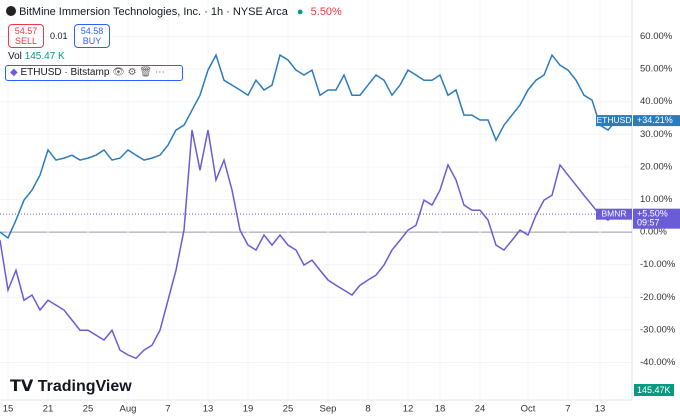 This screenshot has height=417, width=680. What do you see at coordinates (15, 56) in the screenshot?
I see `vol-label: Vol` at bounding box center [15, 56].